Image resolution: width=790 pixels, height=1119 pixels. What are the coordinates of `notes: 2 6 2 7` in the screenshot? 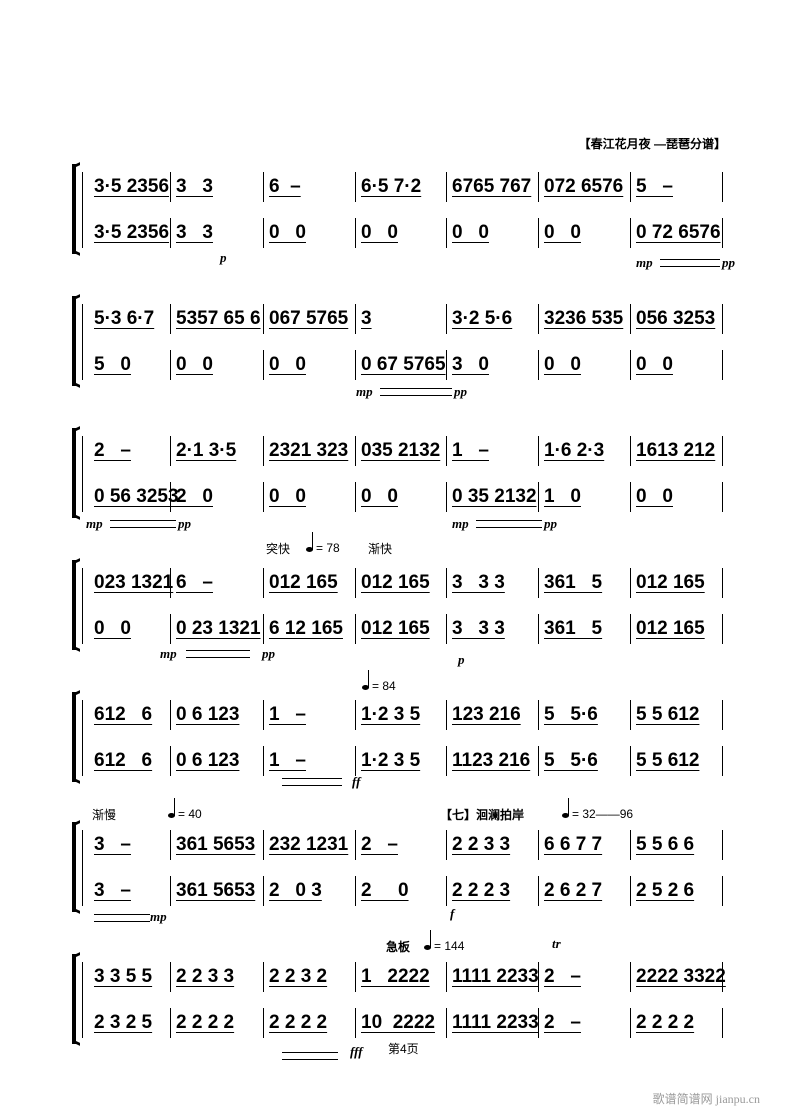 It's located at (573, 890).